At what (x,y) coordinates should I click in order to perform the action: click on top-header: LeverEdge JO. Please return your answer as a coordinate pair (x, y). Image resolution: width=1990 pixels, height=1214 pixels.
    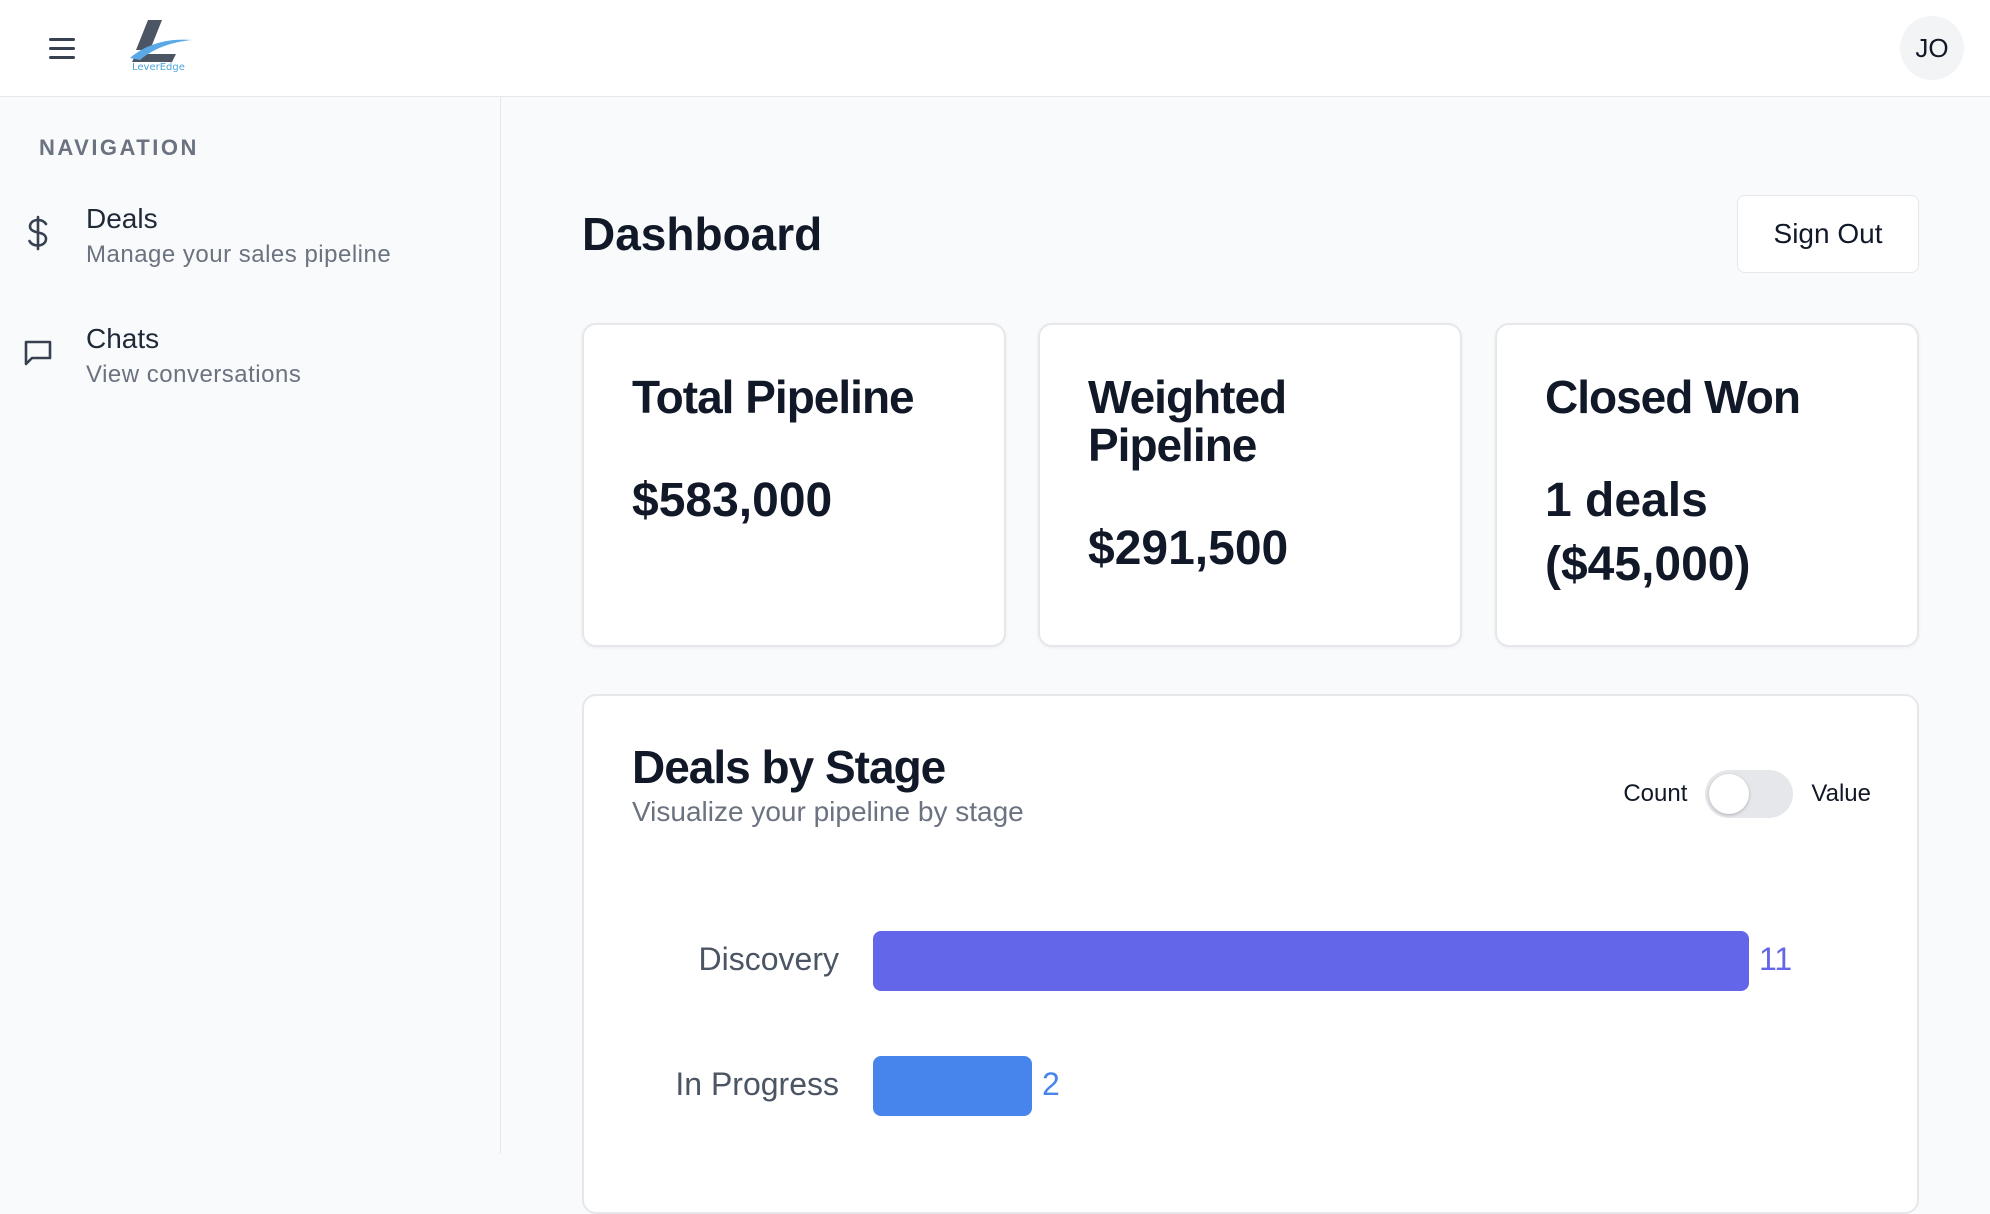
    Looking at the image, I should click on (995, 48).